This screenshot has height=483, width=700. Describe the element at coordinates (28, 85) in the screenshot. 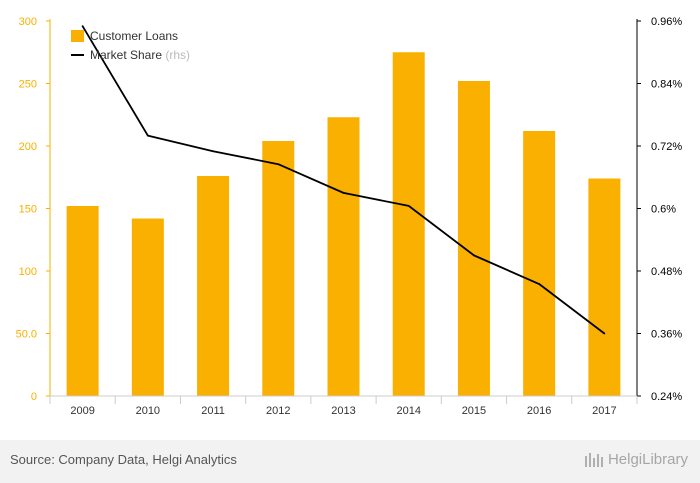

I see `left-tick-label: 250` at that location.